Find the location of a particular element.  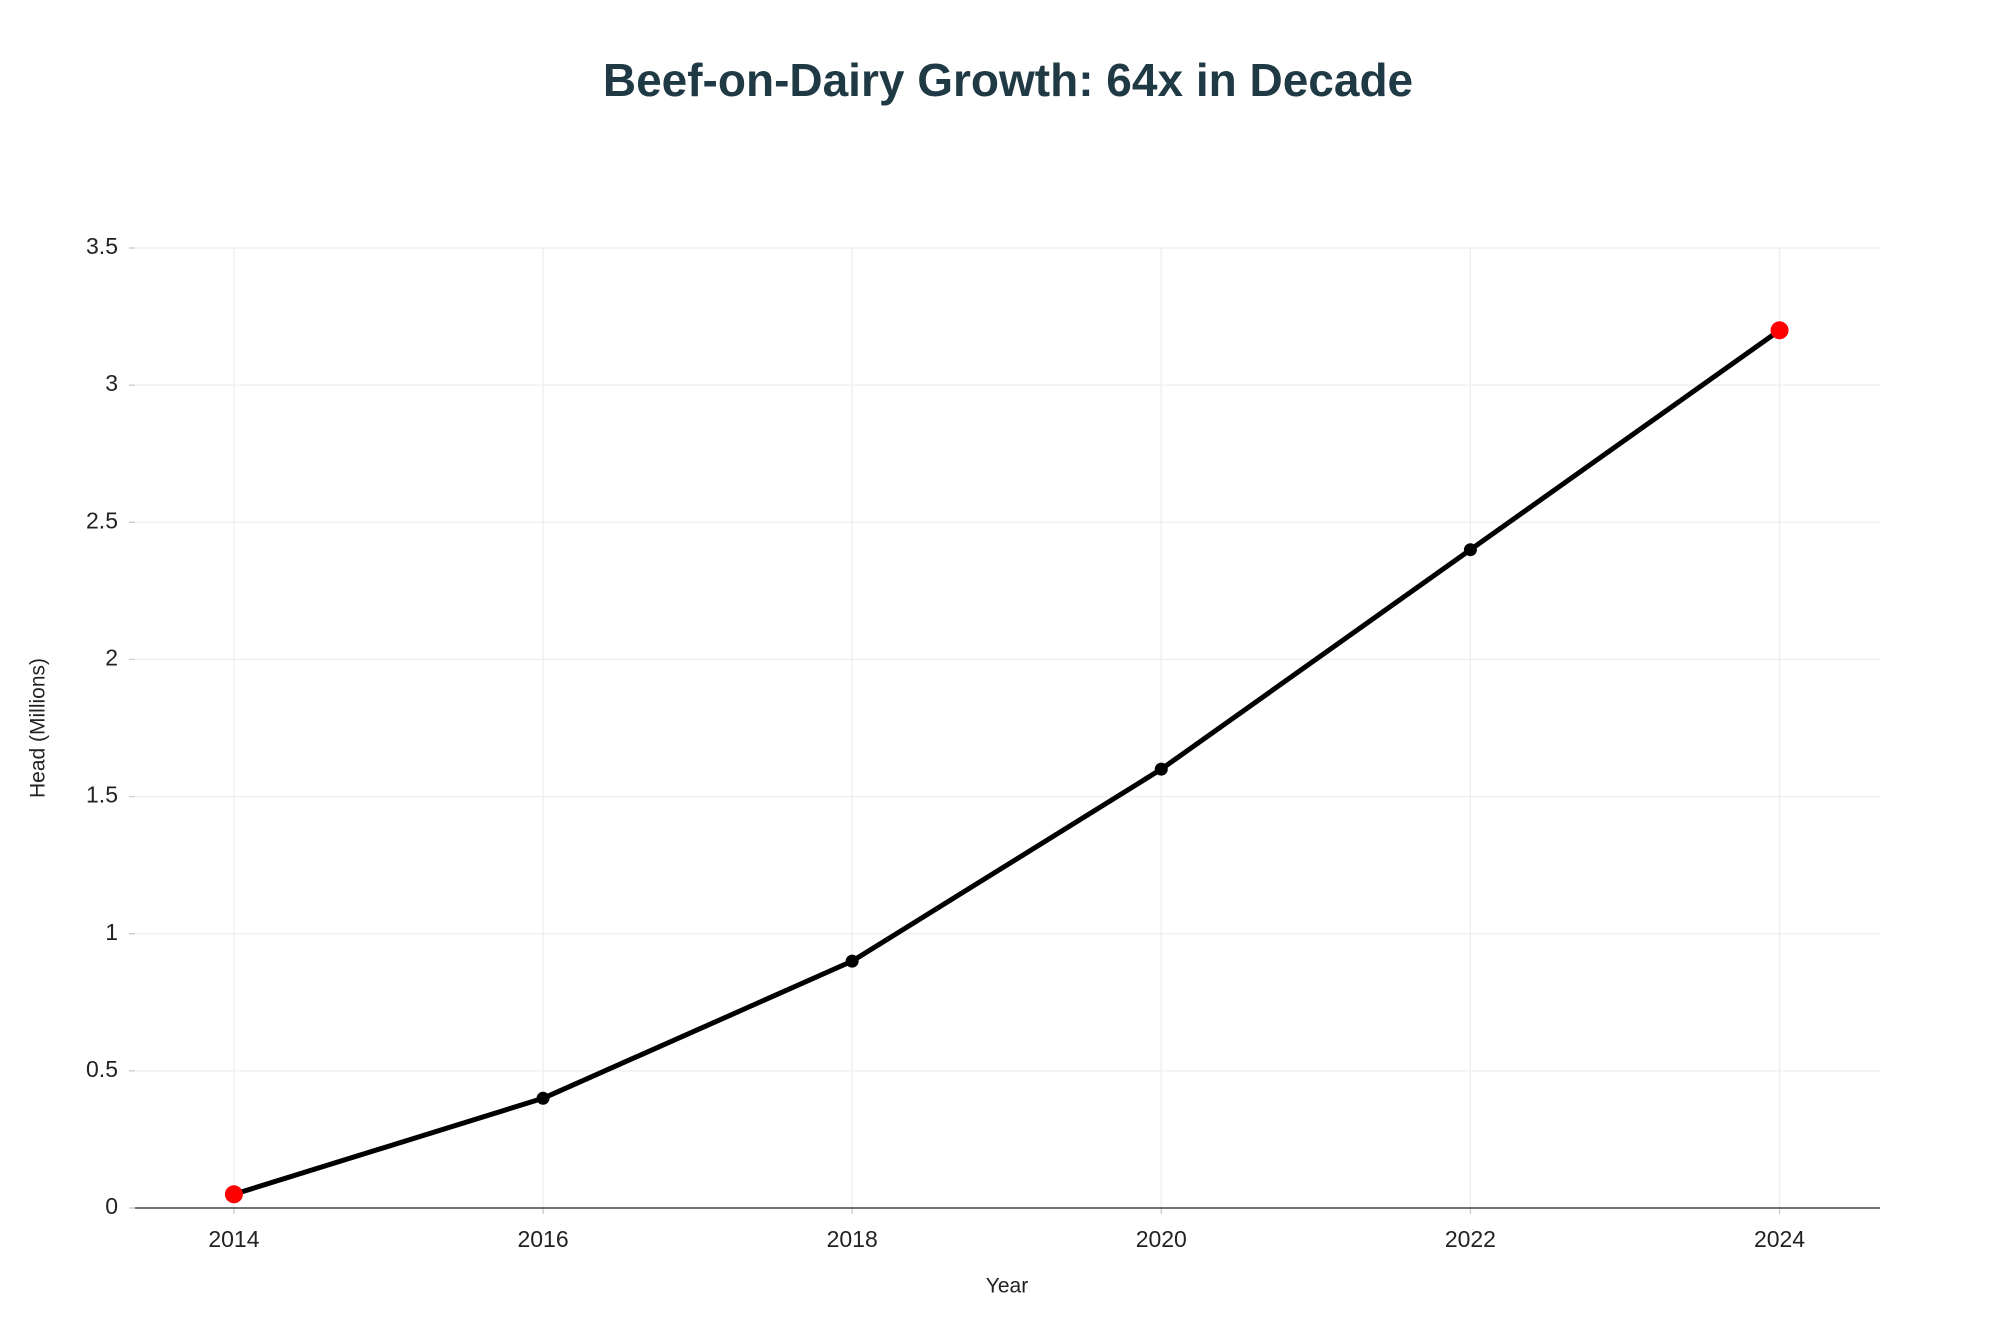

y-tick-label: 1 is located at coordinates (111, 932).